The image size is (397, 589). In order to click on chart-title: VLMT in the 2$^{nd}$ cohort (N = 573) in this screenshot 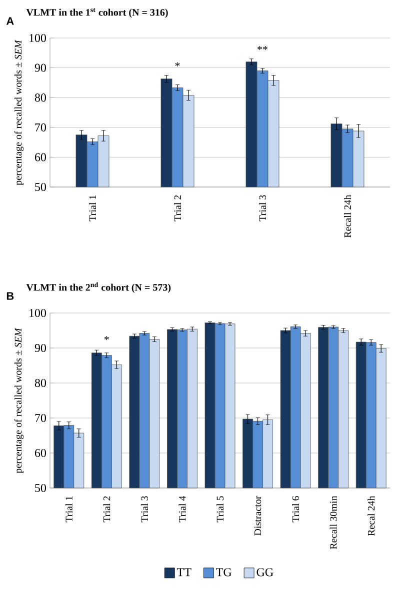, I will do `click(98, 287)`.